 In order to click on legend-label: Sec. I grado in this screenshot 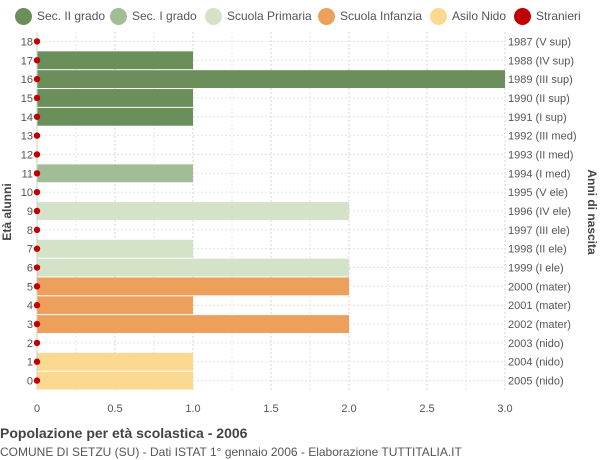, I will do `click(164, 16)`.